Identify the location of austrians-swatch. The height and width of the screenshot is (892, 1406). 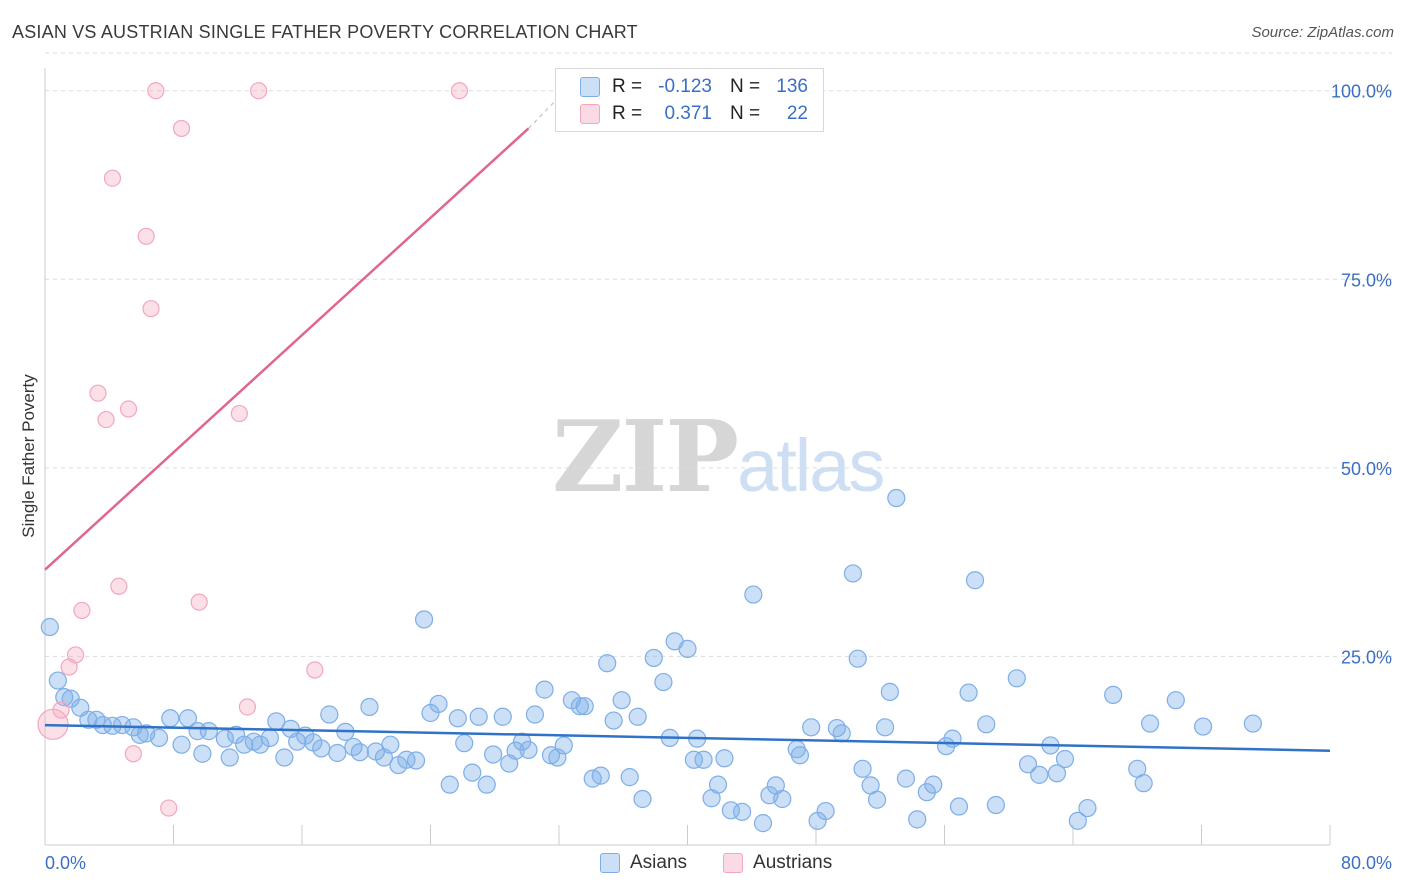
(590, 114).